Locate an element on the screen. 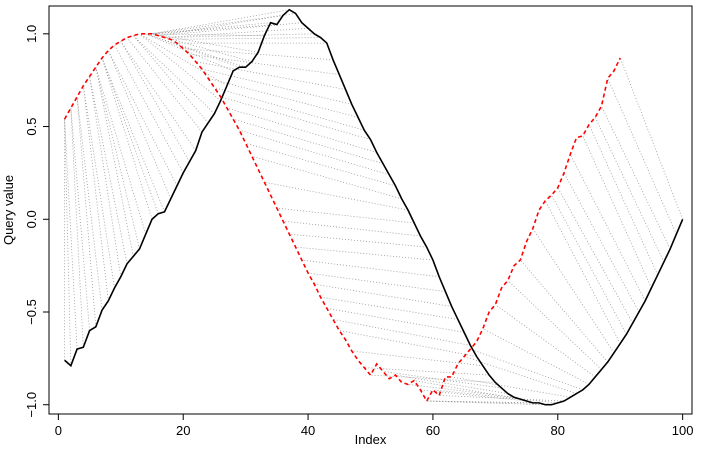 The width and height of the screenshot is (701, 450). y-axis-title: Query value is located at coordinates (8, 210).